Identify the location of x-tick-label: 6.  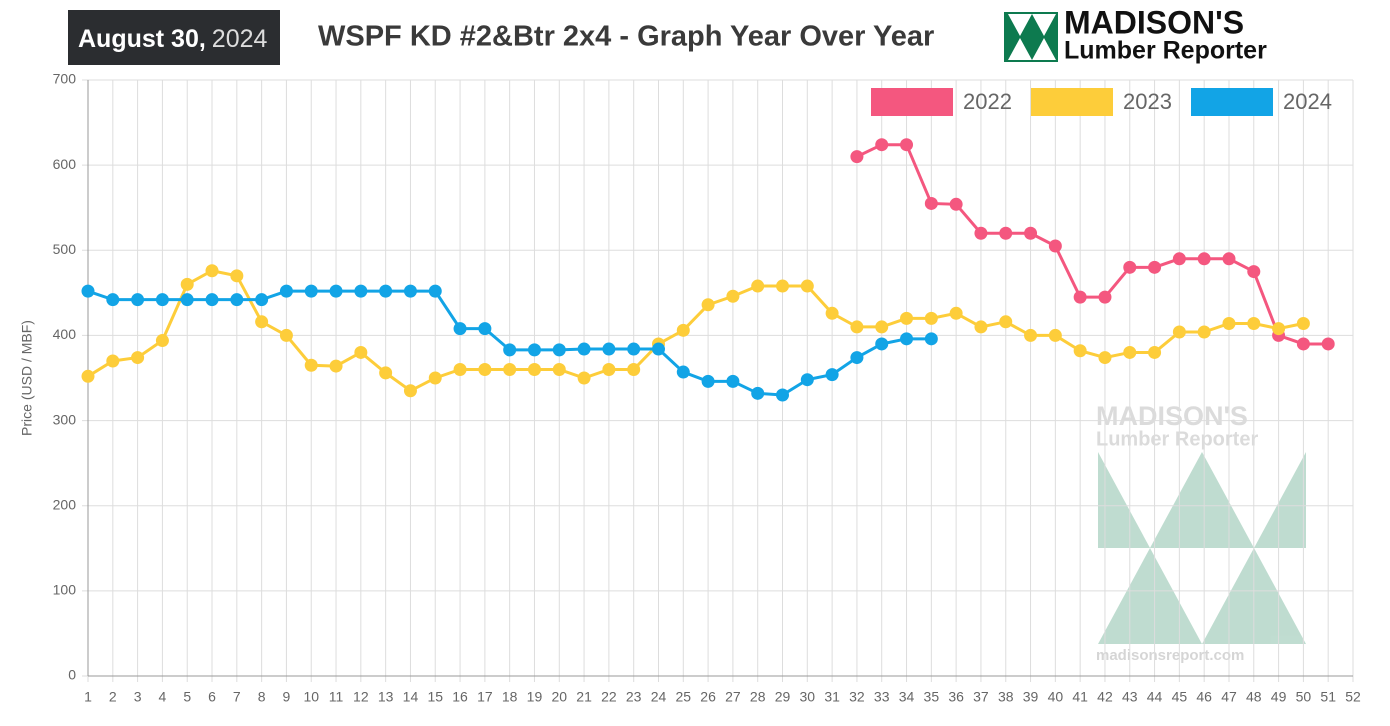
(212, 697).